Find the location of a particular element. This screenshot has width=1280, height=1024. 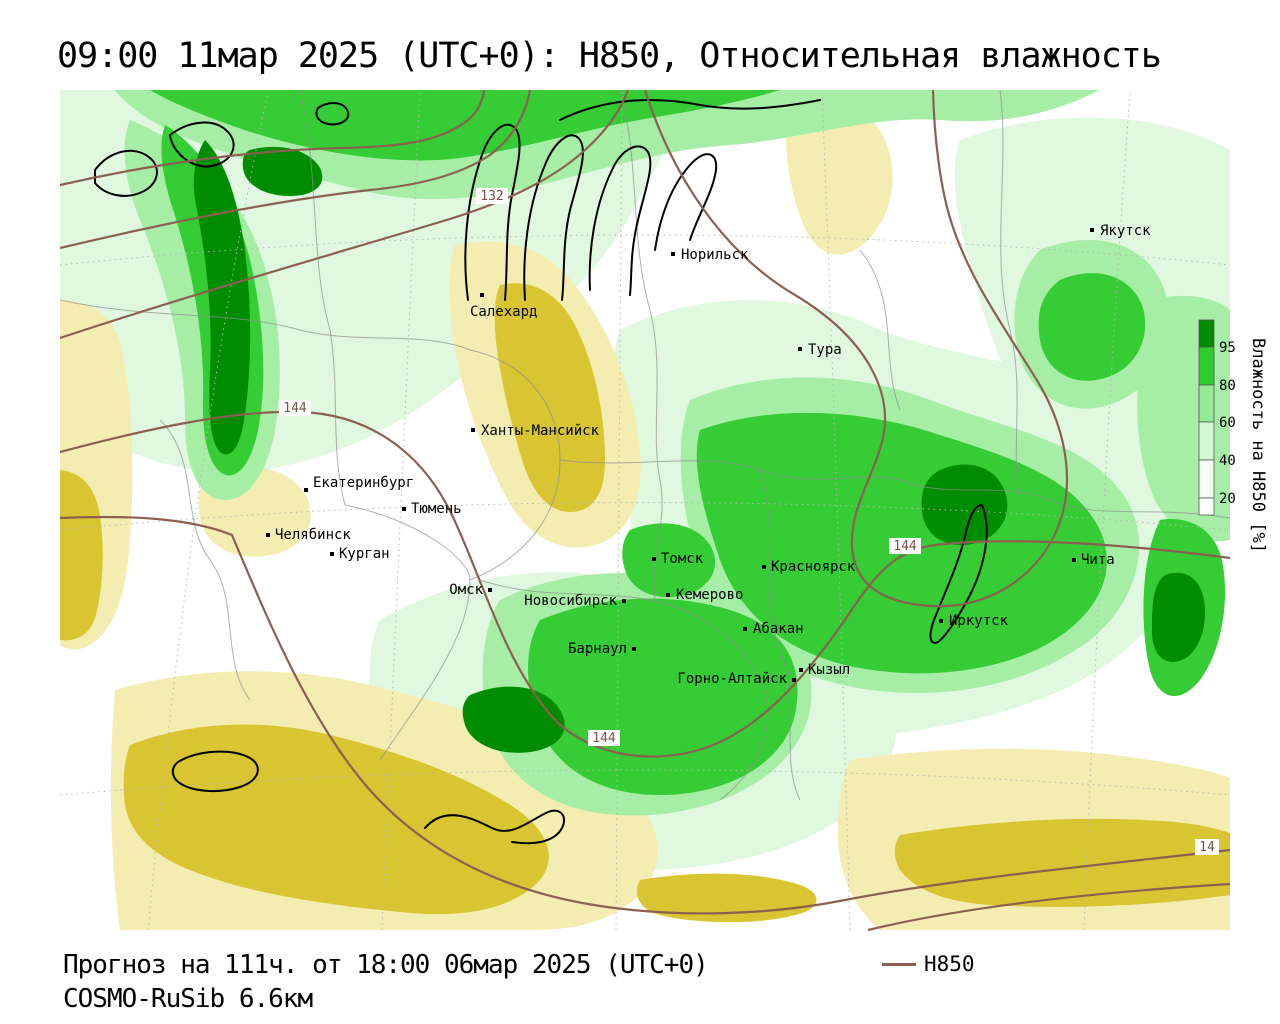

city: Иркутск is located at coordinates (974, 621).